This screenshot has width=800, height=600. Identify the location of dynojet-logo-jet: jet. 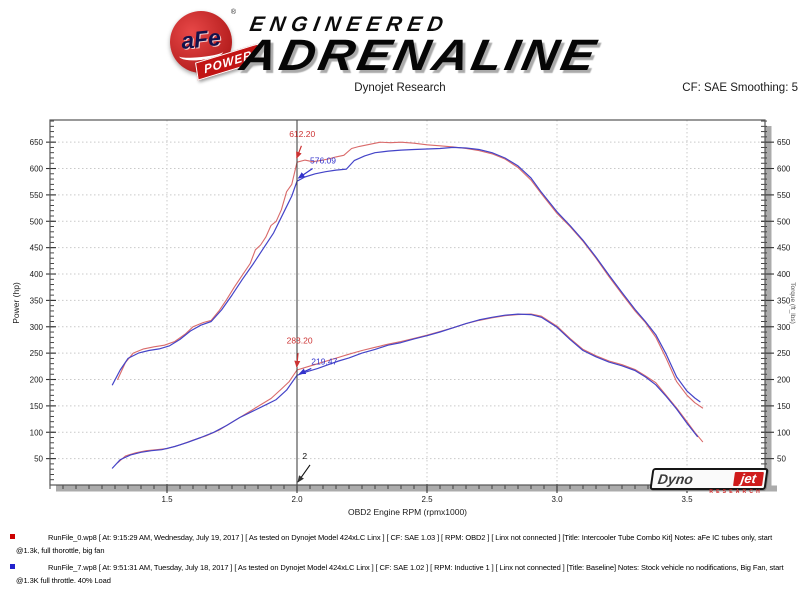
(748, 478).